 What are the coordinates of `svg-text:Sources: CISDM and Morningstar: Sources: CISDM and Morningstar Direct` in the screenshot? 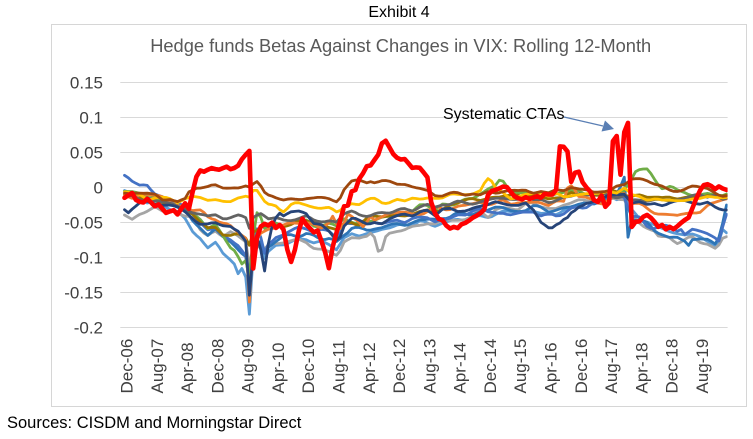 It's located at (154, 423).